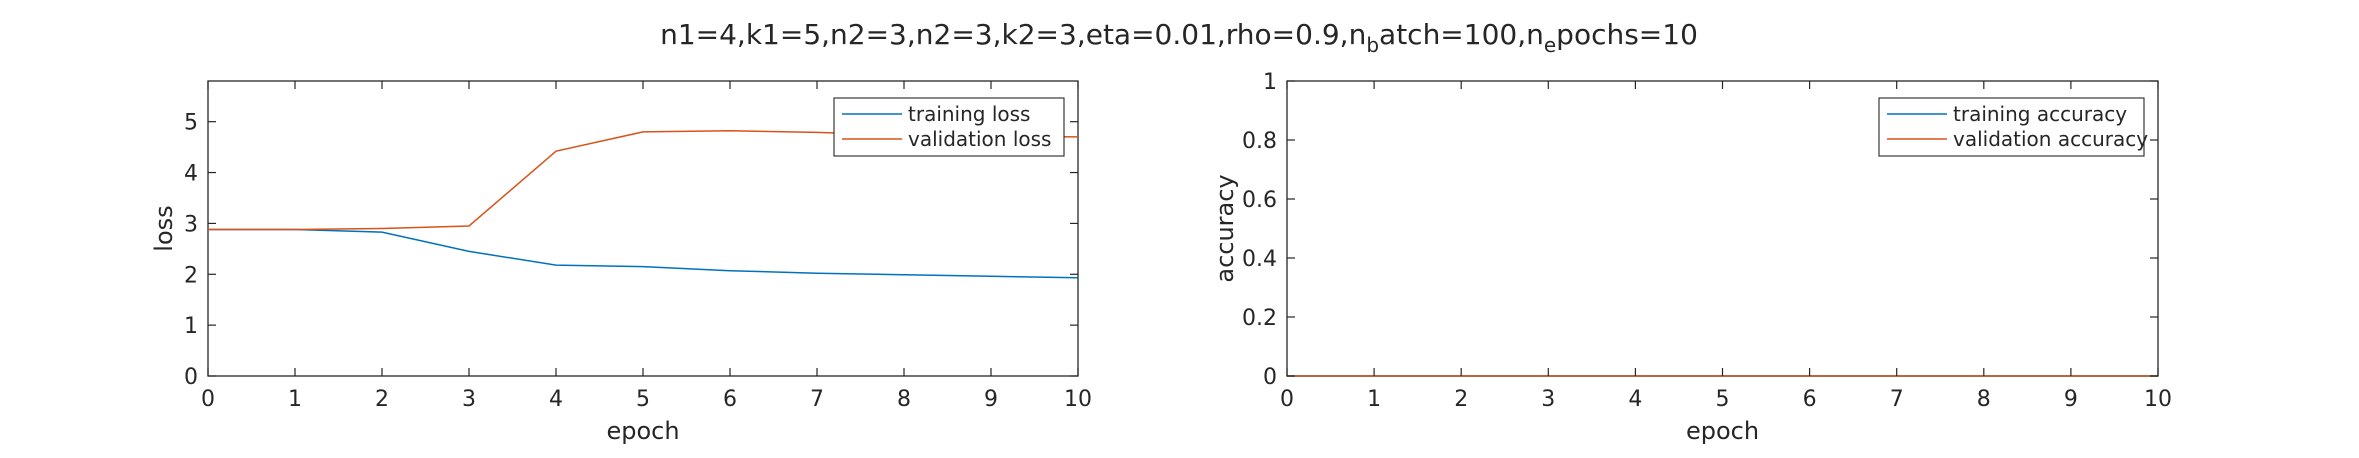  Describe the element at coordinates (1259, 259) in the screenshot. I see `y-tick-label: 0.4` at that location.